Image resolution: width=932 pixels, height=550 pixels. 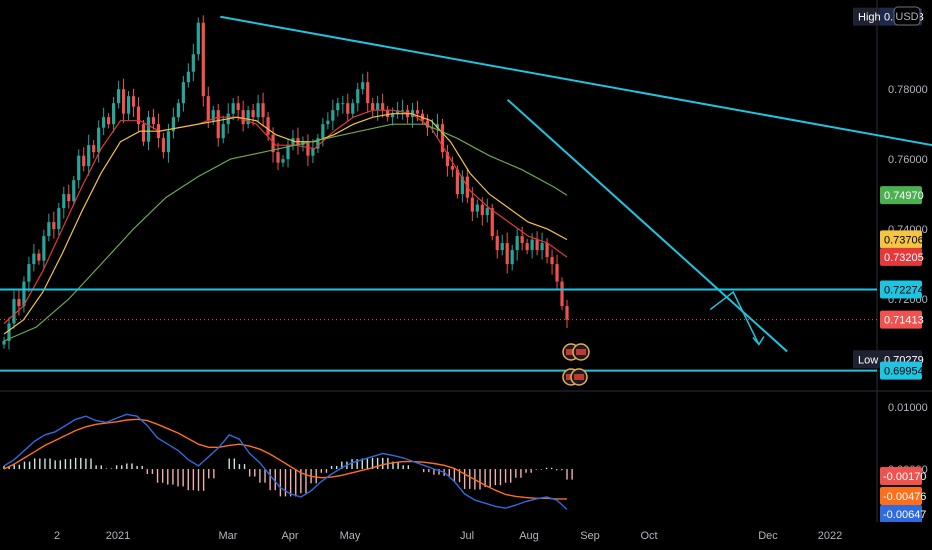 I want to click on price-tag-text: 0.69954, so click(x=904, y=372).